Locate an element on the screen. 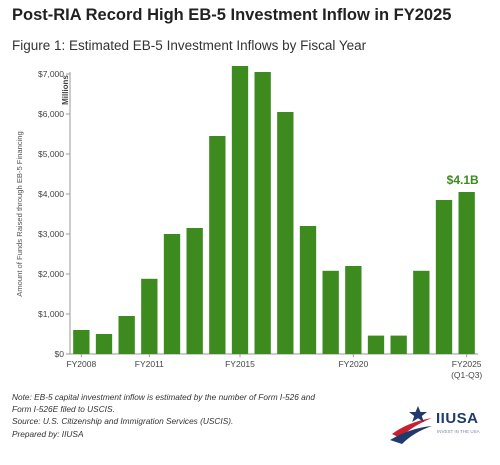 The image size is (500, 465). x-tick-label: FY2011 is located at coordinates (149, 364).